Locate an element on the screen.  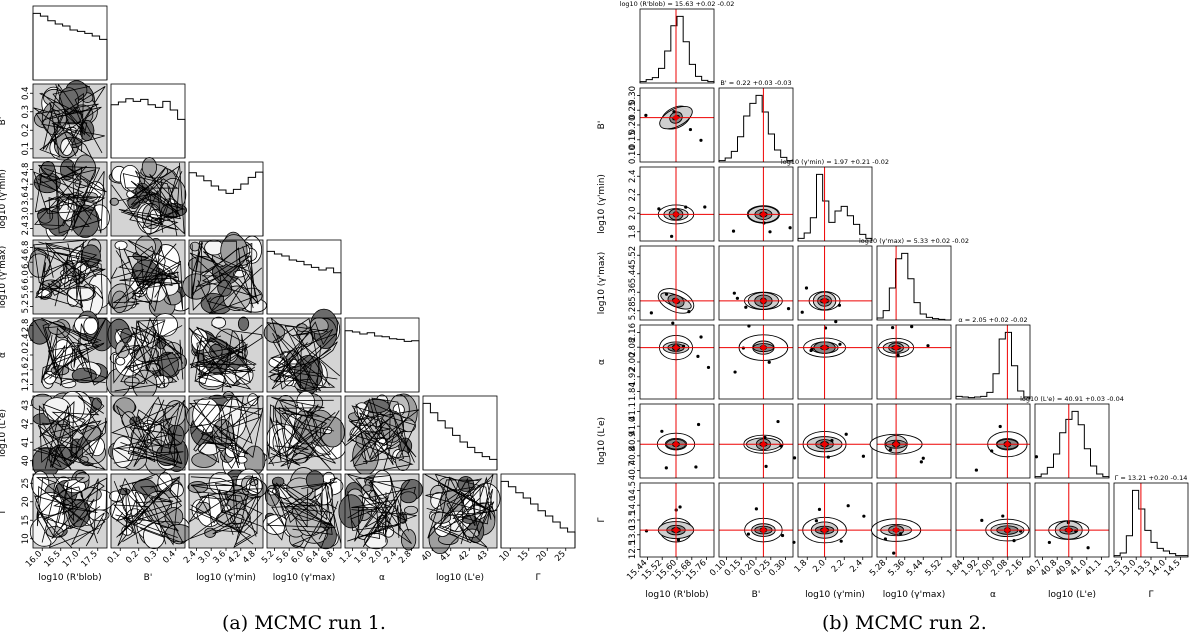
y-tick-label: 4.8 is located at coordinates (26, 170).